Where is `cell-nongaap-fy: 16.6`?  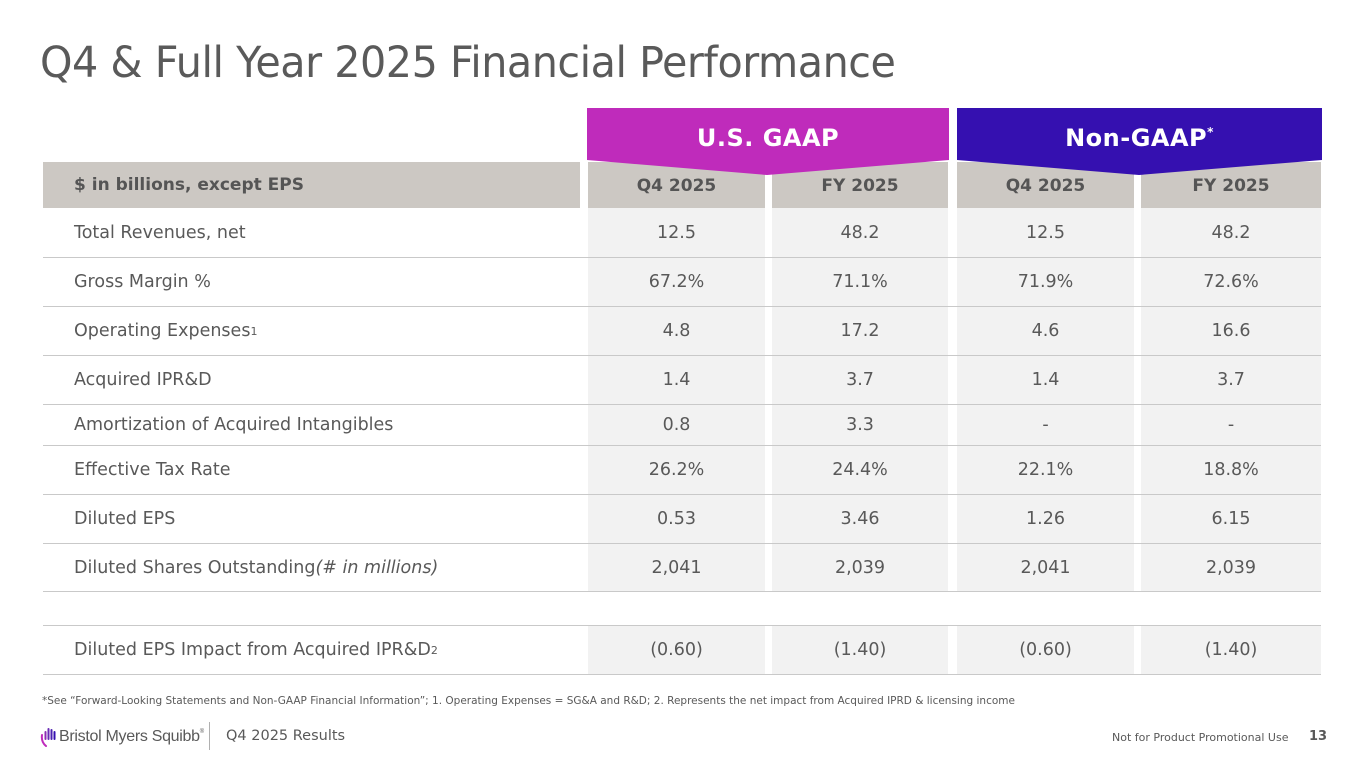
cell-nongaap-fy: 16.6 is located at coordinates (1231, 331).